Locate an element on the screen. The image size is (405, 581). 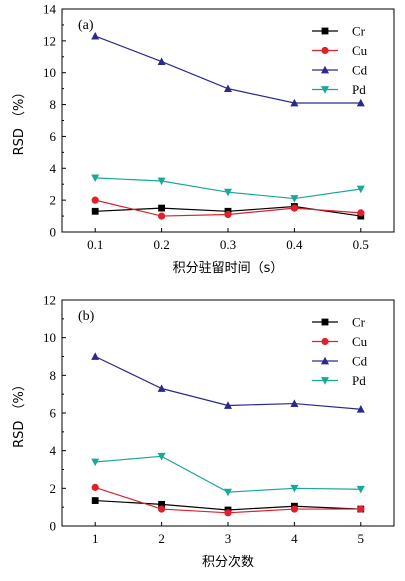
x-tick-label: 0.1 is located at coordinates (95, 244).